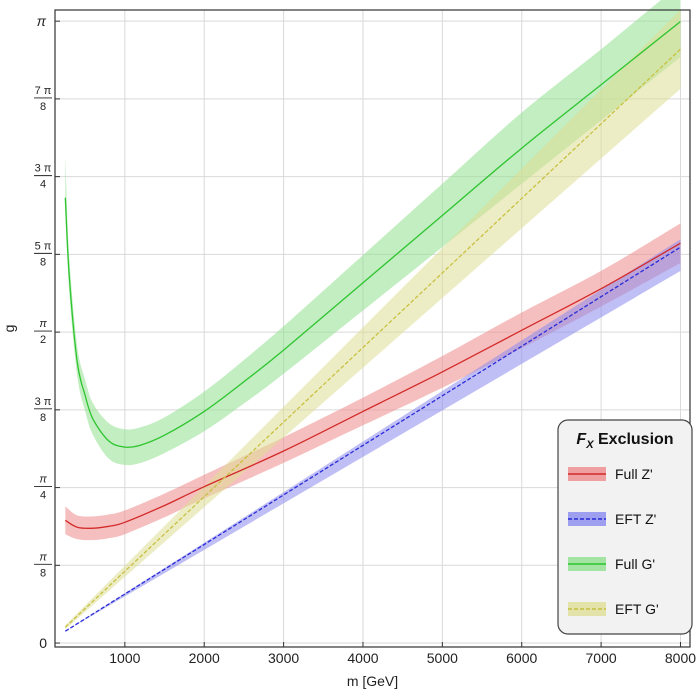 Image resolution: width=700 pixels, height=690 pixels. What do you see at coordinates (43, 643) in the screenshot?
I see `y-tick-label: 0` at bounding box center [43, 643].